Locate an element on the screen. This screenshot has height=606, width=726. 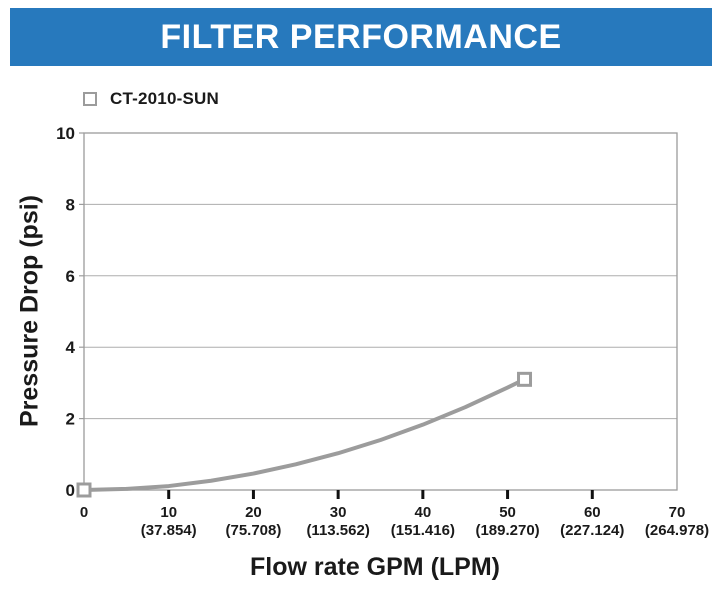
y-axis-title: Pressure Drop (psi) is located at coordinates (29, 311).